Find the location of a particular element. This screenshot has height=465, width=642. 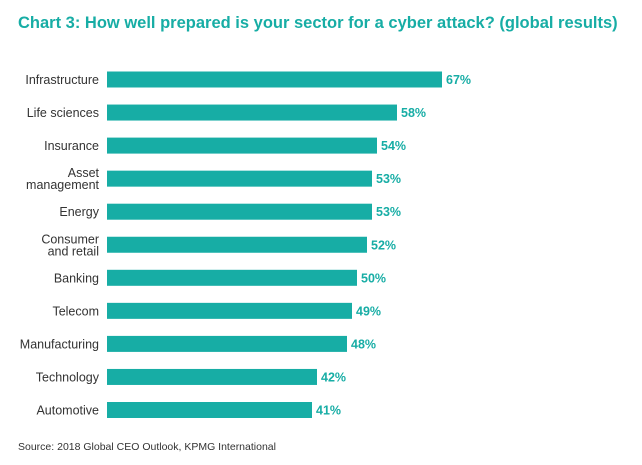

value-label-3: 53% is located at coordinates (388, 179).